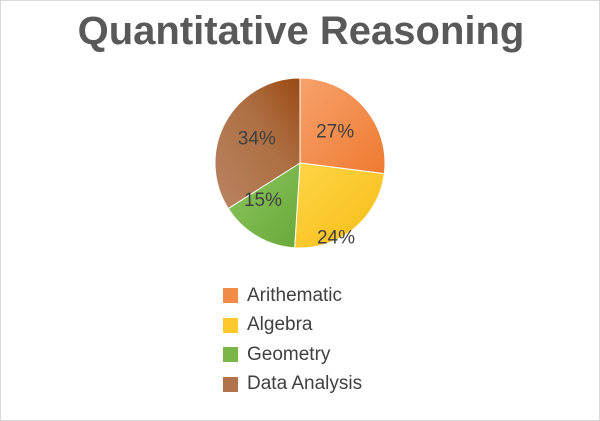  I want to click on legend-label: Geometry, so click(289, 354).